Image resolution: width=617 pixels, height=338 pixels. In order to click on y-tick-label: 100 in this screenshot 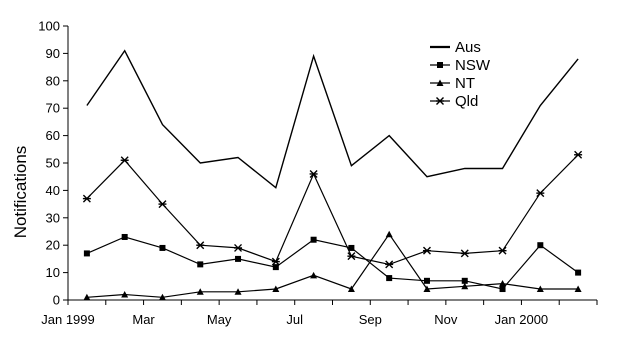, I will do `click(49, 26)`.